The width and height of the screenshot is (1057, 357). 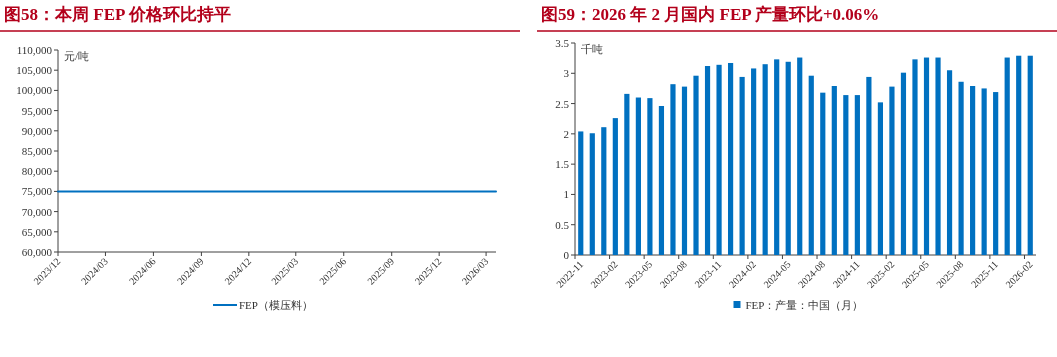 What do you see at coordinates (592, 49) in the screenshot?
I see `y-axis-title: 千吨` at bounding box center [592, 49].